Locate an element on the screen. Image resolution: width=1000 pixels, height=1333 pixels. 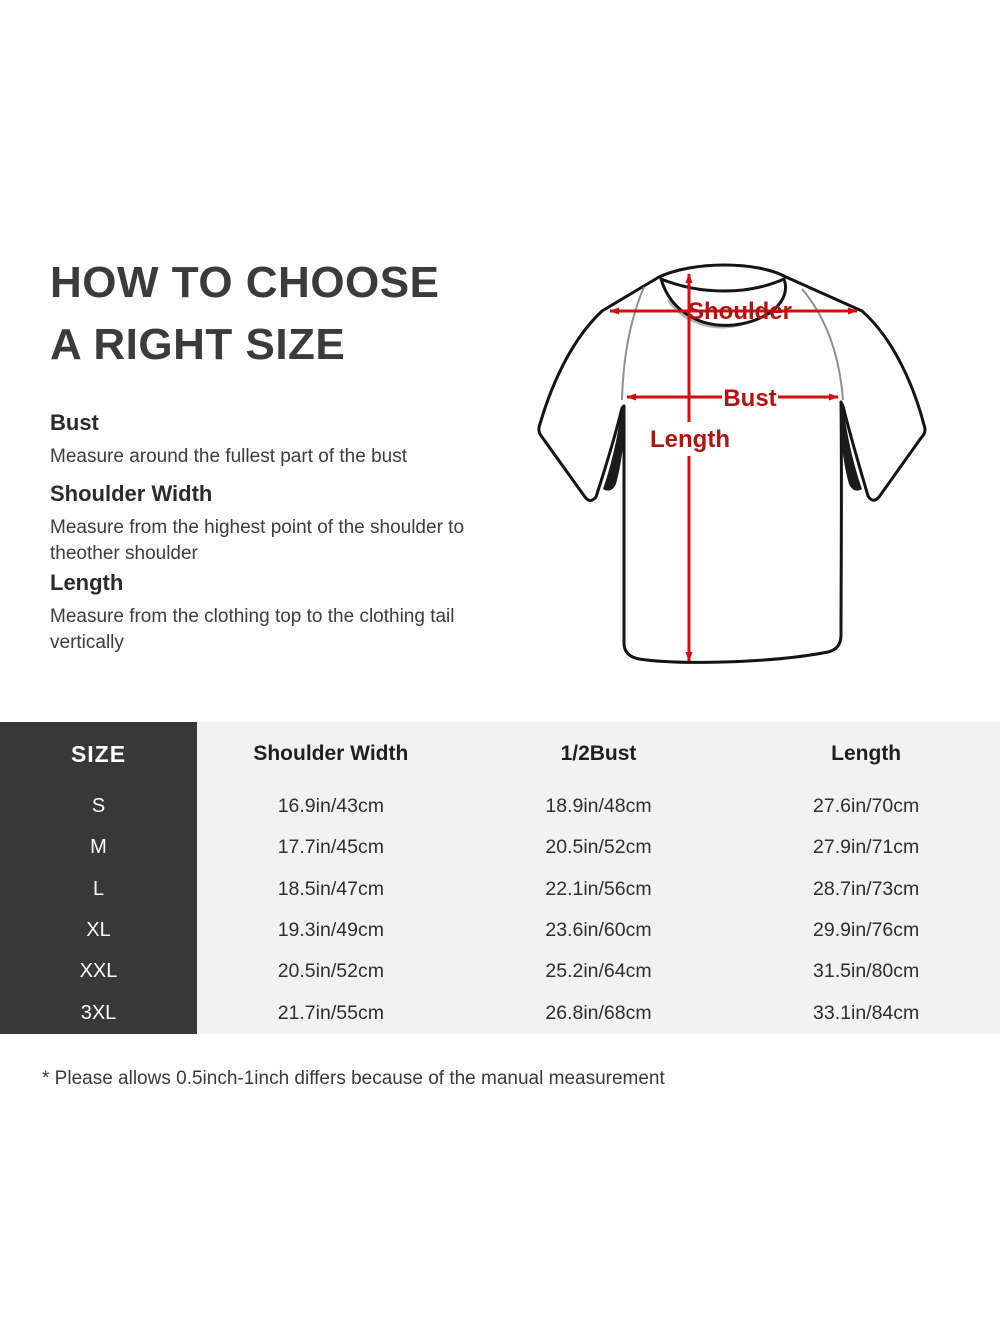
column-header-half-bust: 1/2Bust is located at coordinates (598, 753).